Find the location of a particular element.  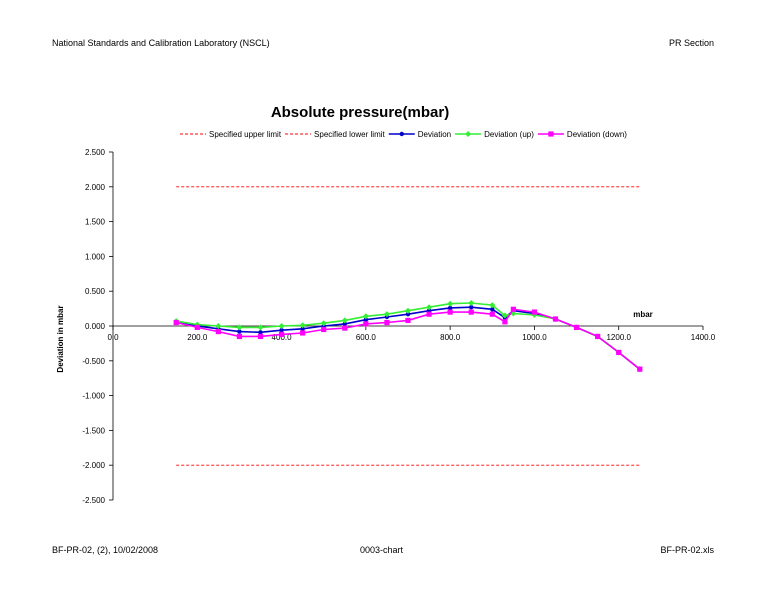

y-tick-label: 1.500 is located at coordinates (95, 222).